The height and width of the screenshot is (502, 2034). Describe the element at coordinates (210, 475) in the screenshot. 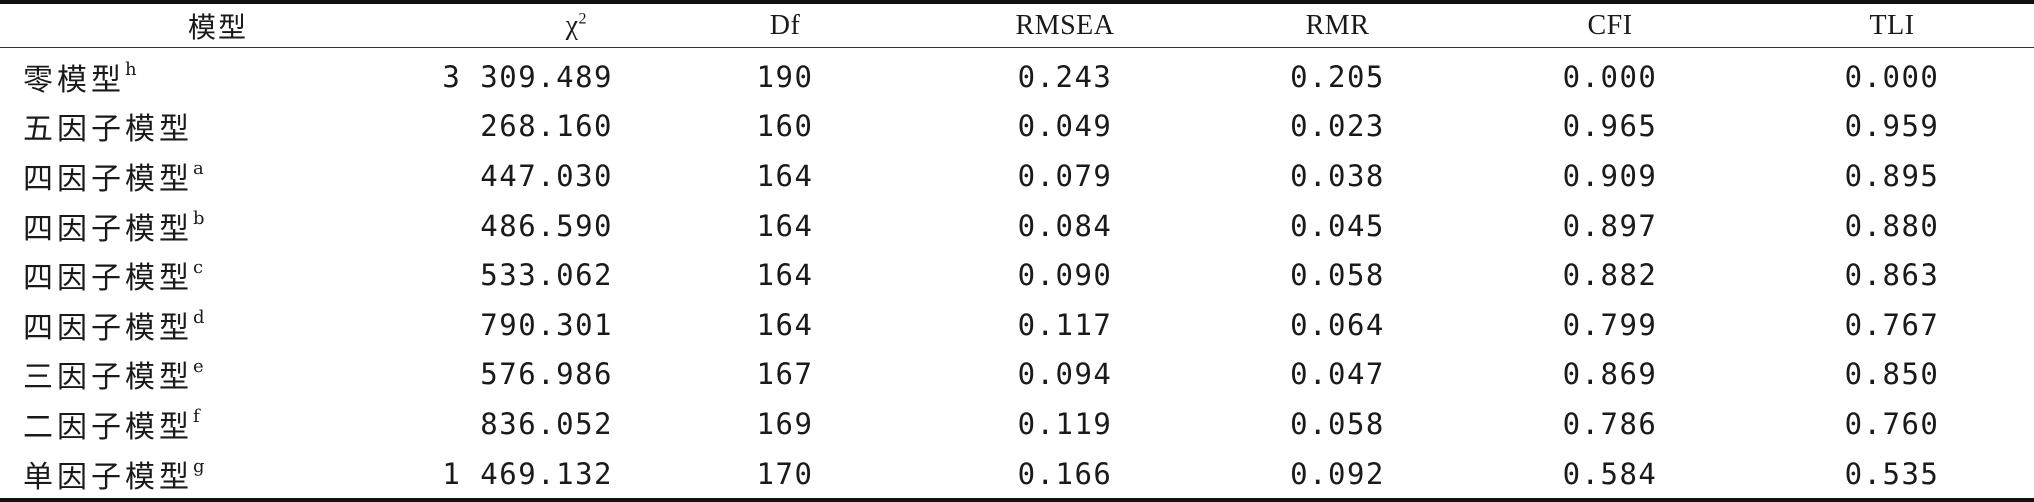

I see `cell-model: 单因子模型g` at that location.